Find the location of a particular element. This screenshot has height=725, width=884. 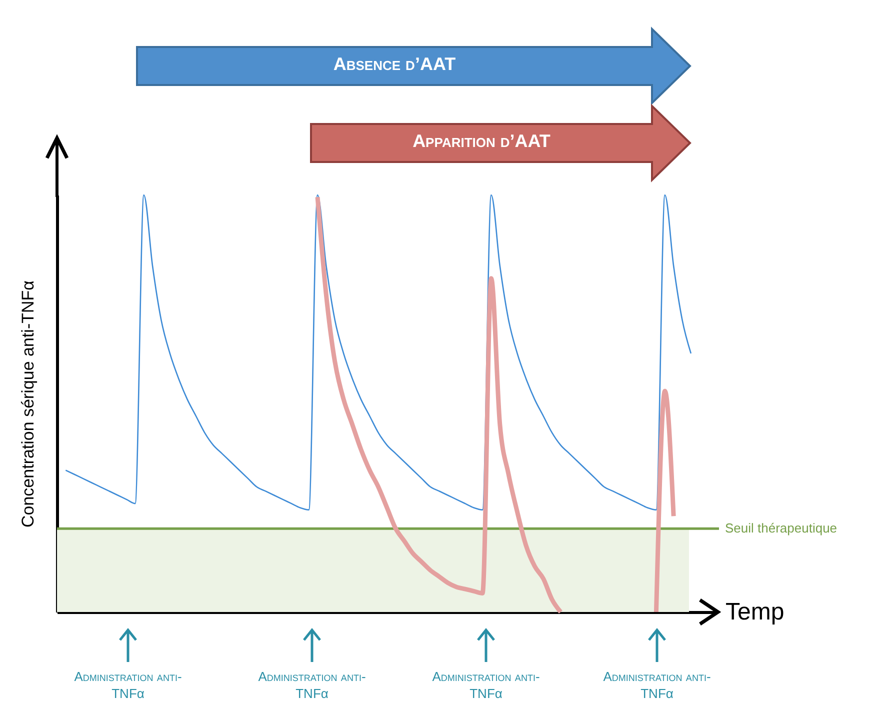

x-axis-title: Temp is located at coordinates (755, 612).